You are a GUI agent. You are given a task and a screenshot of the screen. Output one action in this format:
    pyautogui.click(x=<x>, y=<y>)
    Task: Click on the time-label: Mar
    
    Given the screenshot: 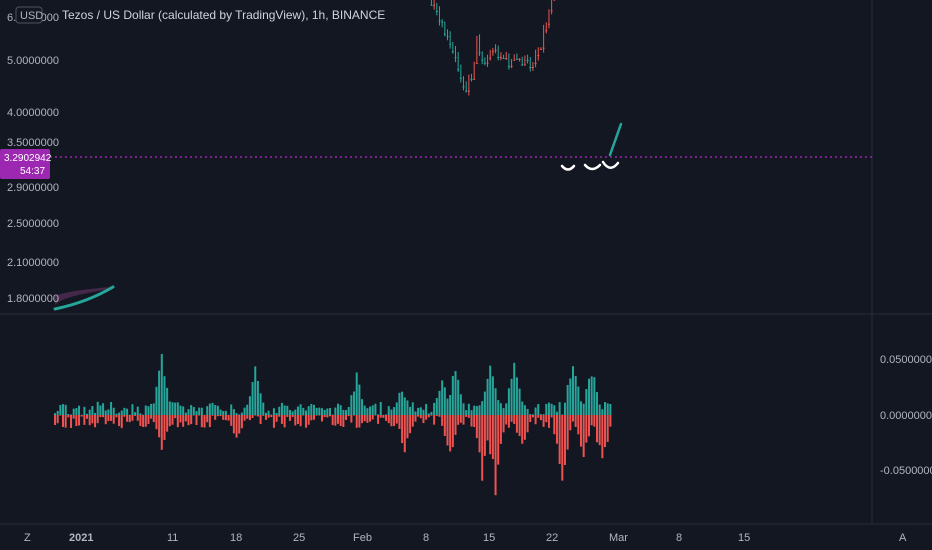 What is the action you would take?
    pyautogui.click(x=618, y=538)
    